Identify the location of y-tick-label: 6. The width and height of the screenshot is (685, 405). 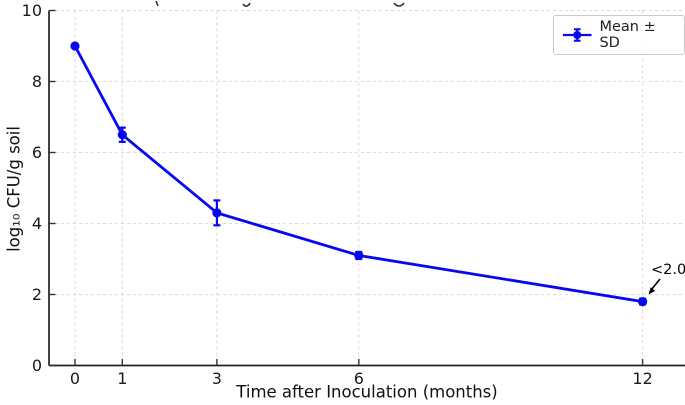
(37, 152).